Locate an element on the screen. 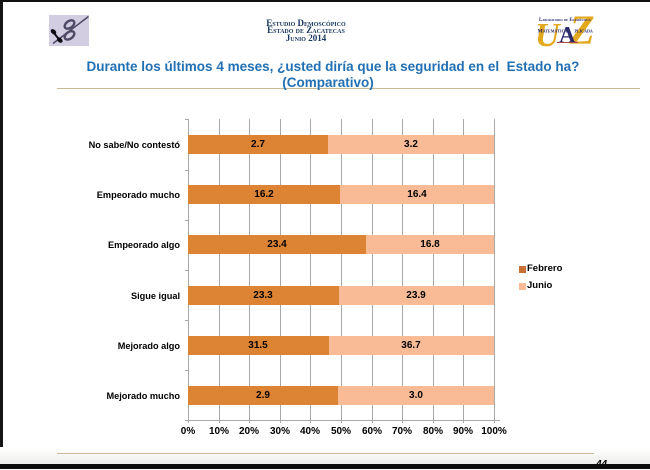  svg-text: Z is located at coordinates (582, 31).